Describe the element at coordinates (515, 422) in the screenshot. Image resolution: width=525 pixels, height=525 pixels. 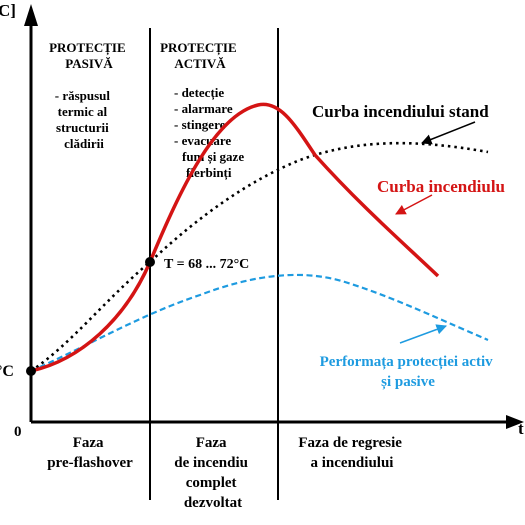
I see `x-axis-arrow-icon` at that location.